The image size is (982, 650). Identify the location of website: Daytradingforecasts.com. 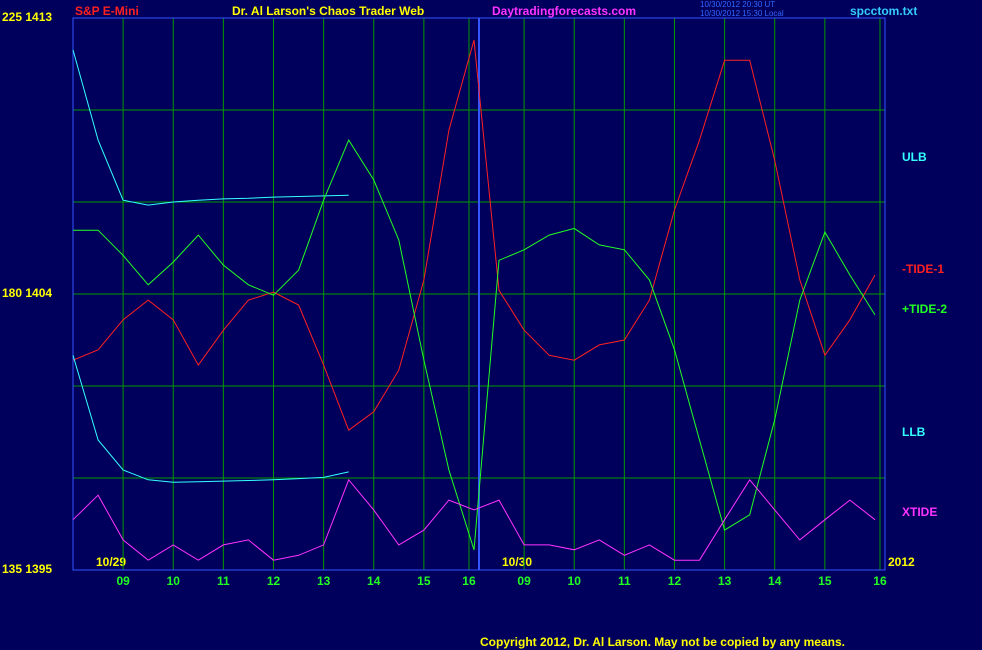
(564, 11).